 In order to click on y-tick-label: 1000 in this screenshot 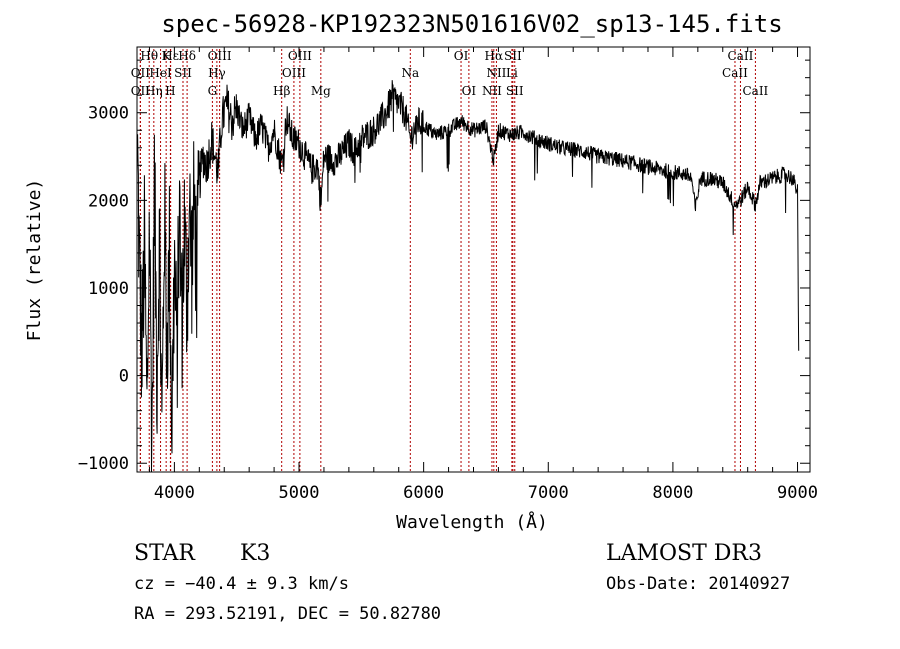, I will do `click(108, 289)`.